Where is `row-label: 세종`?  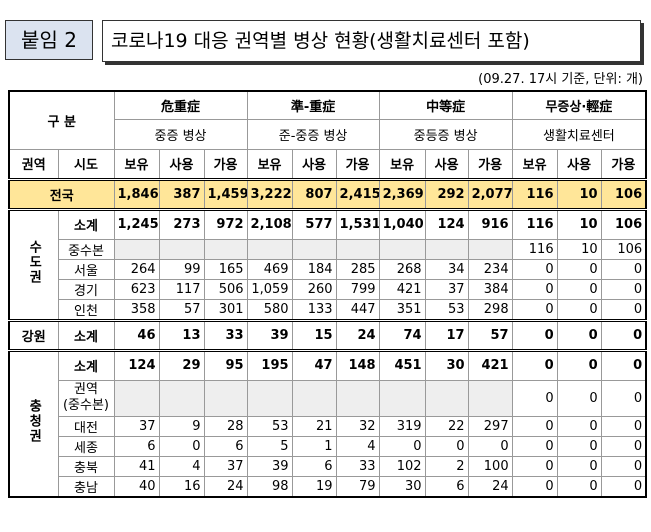
row-label: 세종 is located at coordinates (86, 446).